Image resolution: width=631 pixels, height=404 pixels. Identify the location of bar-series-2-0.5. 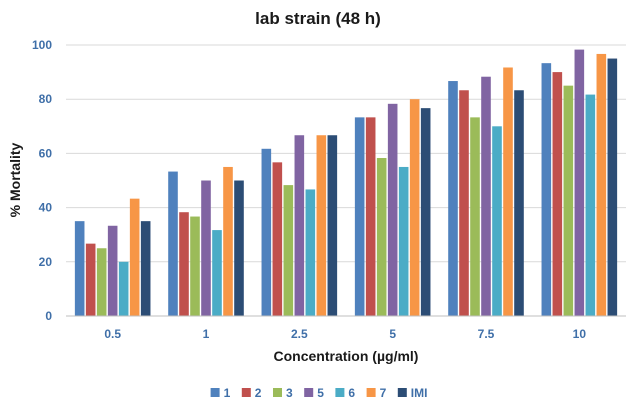
(90, 279).